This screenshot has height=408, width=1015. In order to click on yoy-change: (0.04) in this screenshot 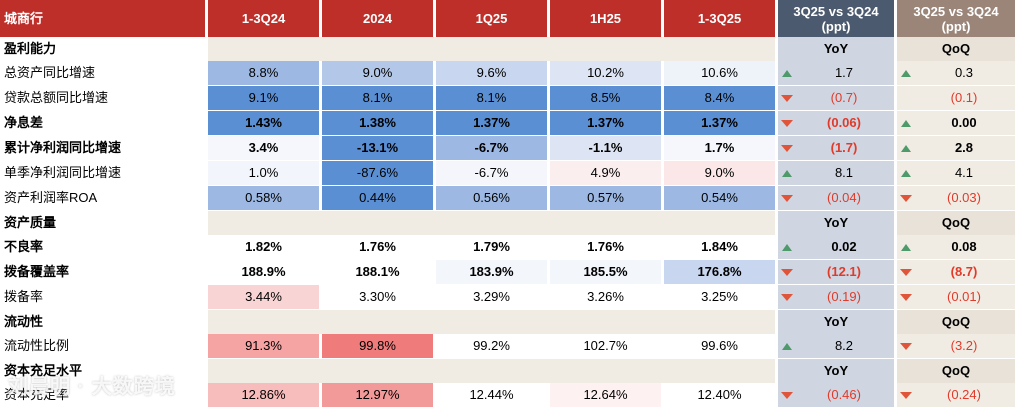, I will do `click(836, 198)`.